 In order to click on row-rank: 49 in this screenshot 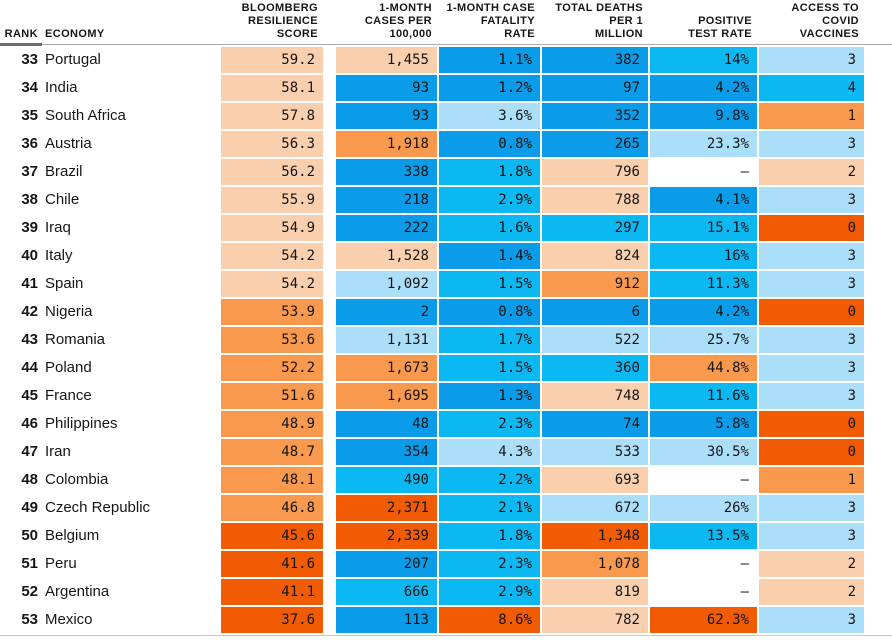, I will do `click(29, 507)`.